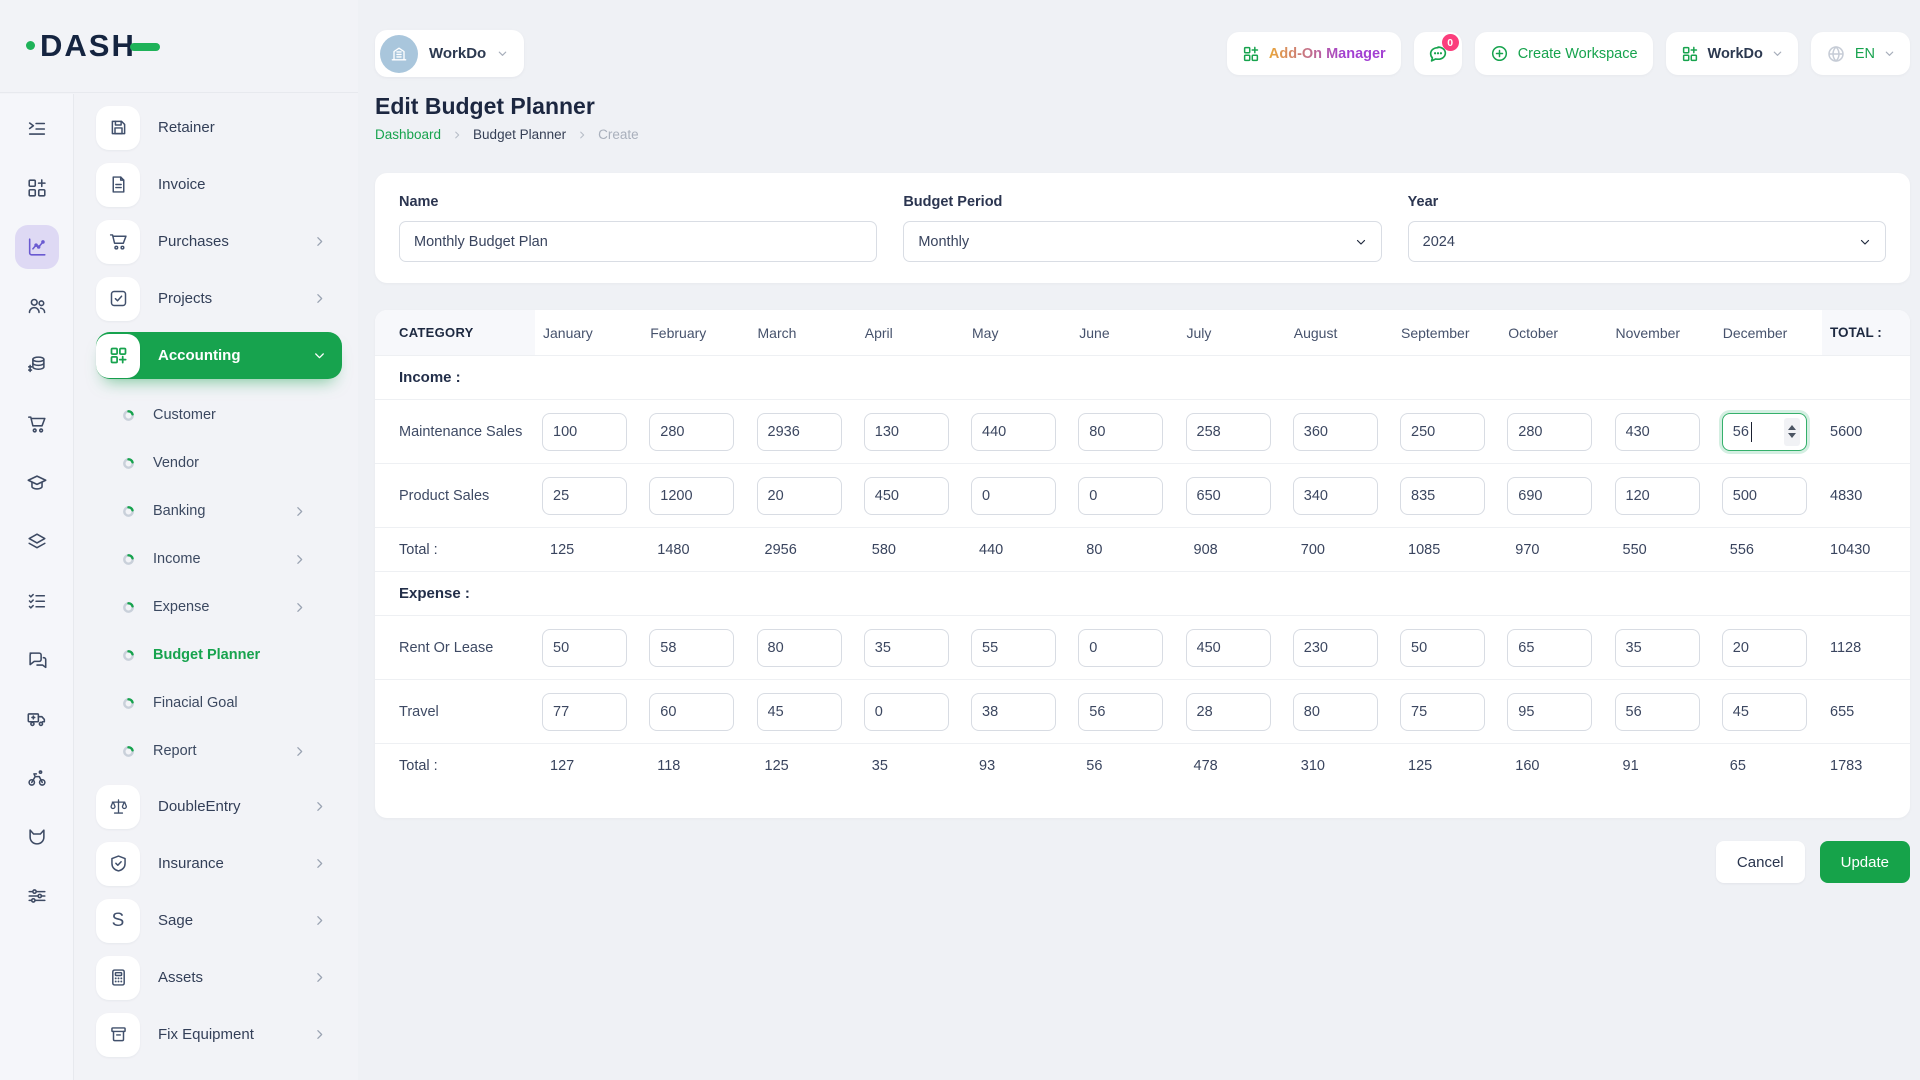 The height and width of the screenshot is (1080, 1920). What do you see at coordinates (219, 355) in the screenshot?
I see `sidebar-item-accounting: Accounting` at bounding box center [219, 355].